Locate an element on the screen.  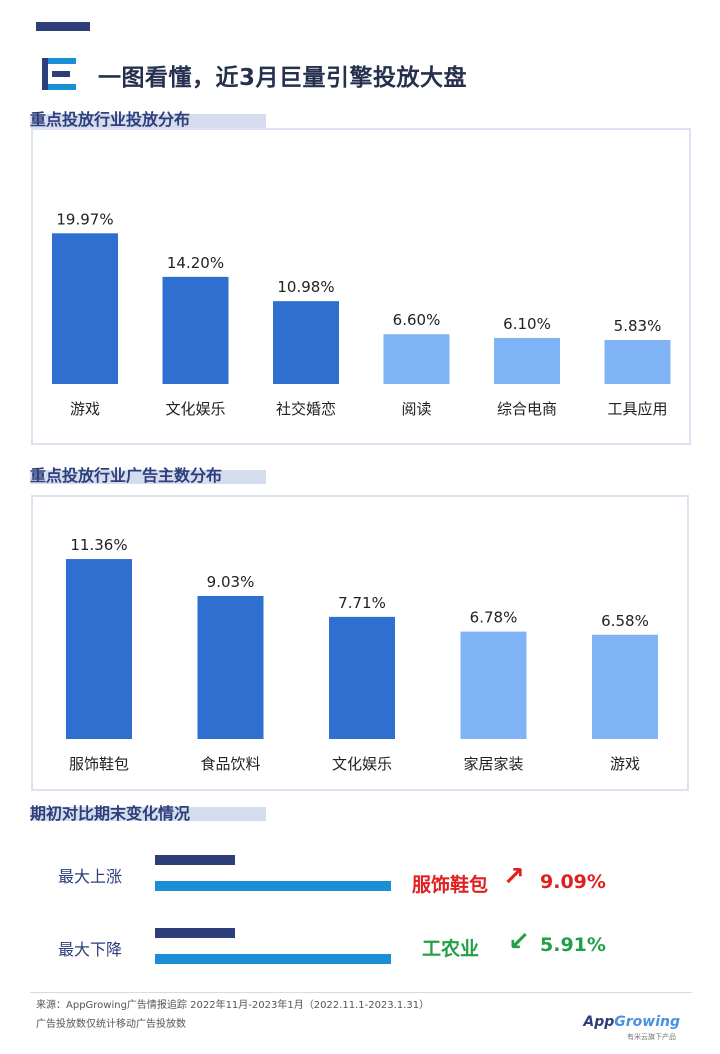
category-label: 阅读 is located at coordinates (416, 409).